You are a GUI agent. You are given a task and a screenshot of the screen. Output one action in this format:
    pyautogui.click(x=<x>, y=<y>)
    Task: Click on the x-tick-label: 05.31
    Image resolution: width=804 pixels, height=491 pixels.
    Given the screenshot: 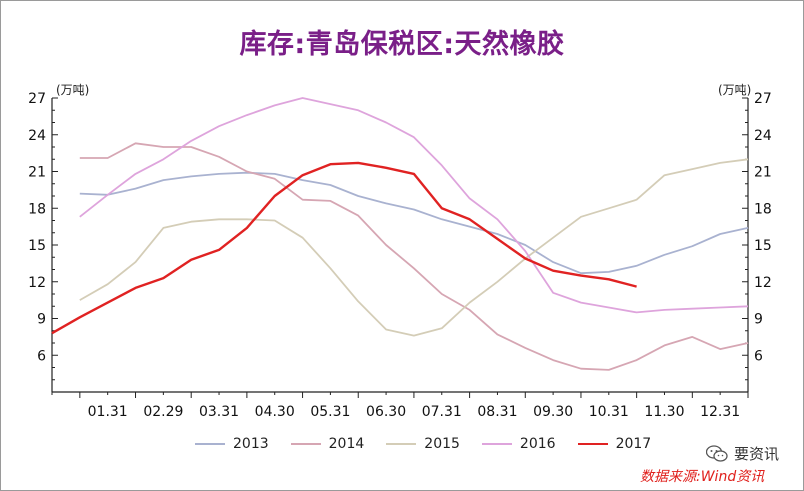 What is the action you would take?
    pyautogui.click(x=330, y=412)
    